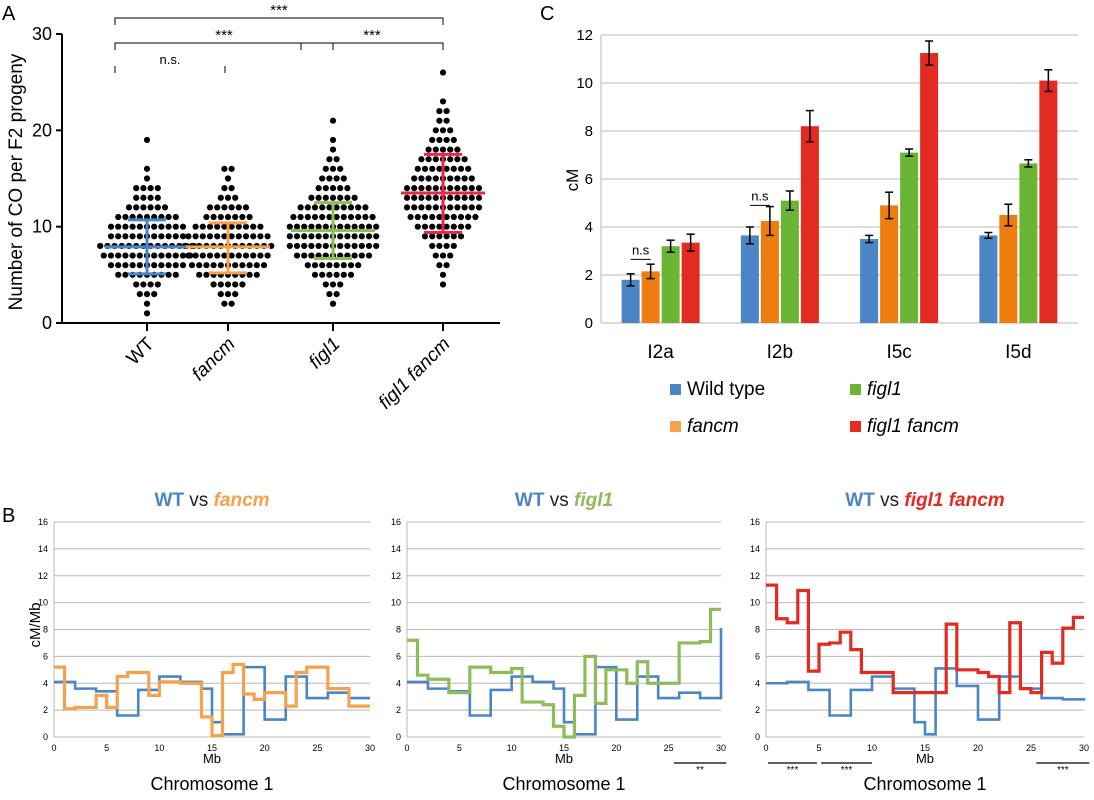  Describe the element at coordinates (563, 784) in the screenshot. I see `chromosome-label: Chromosome 1` at that location.